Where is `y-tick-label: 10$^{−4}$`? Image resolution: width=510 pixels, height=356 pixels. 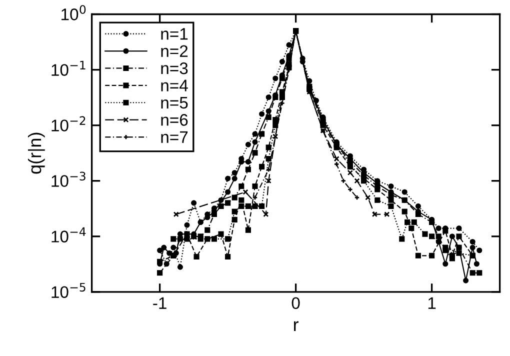 y-tick-label: 10$^{−4}$ is located at coordinates (69, 234).